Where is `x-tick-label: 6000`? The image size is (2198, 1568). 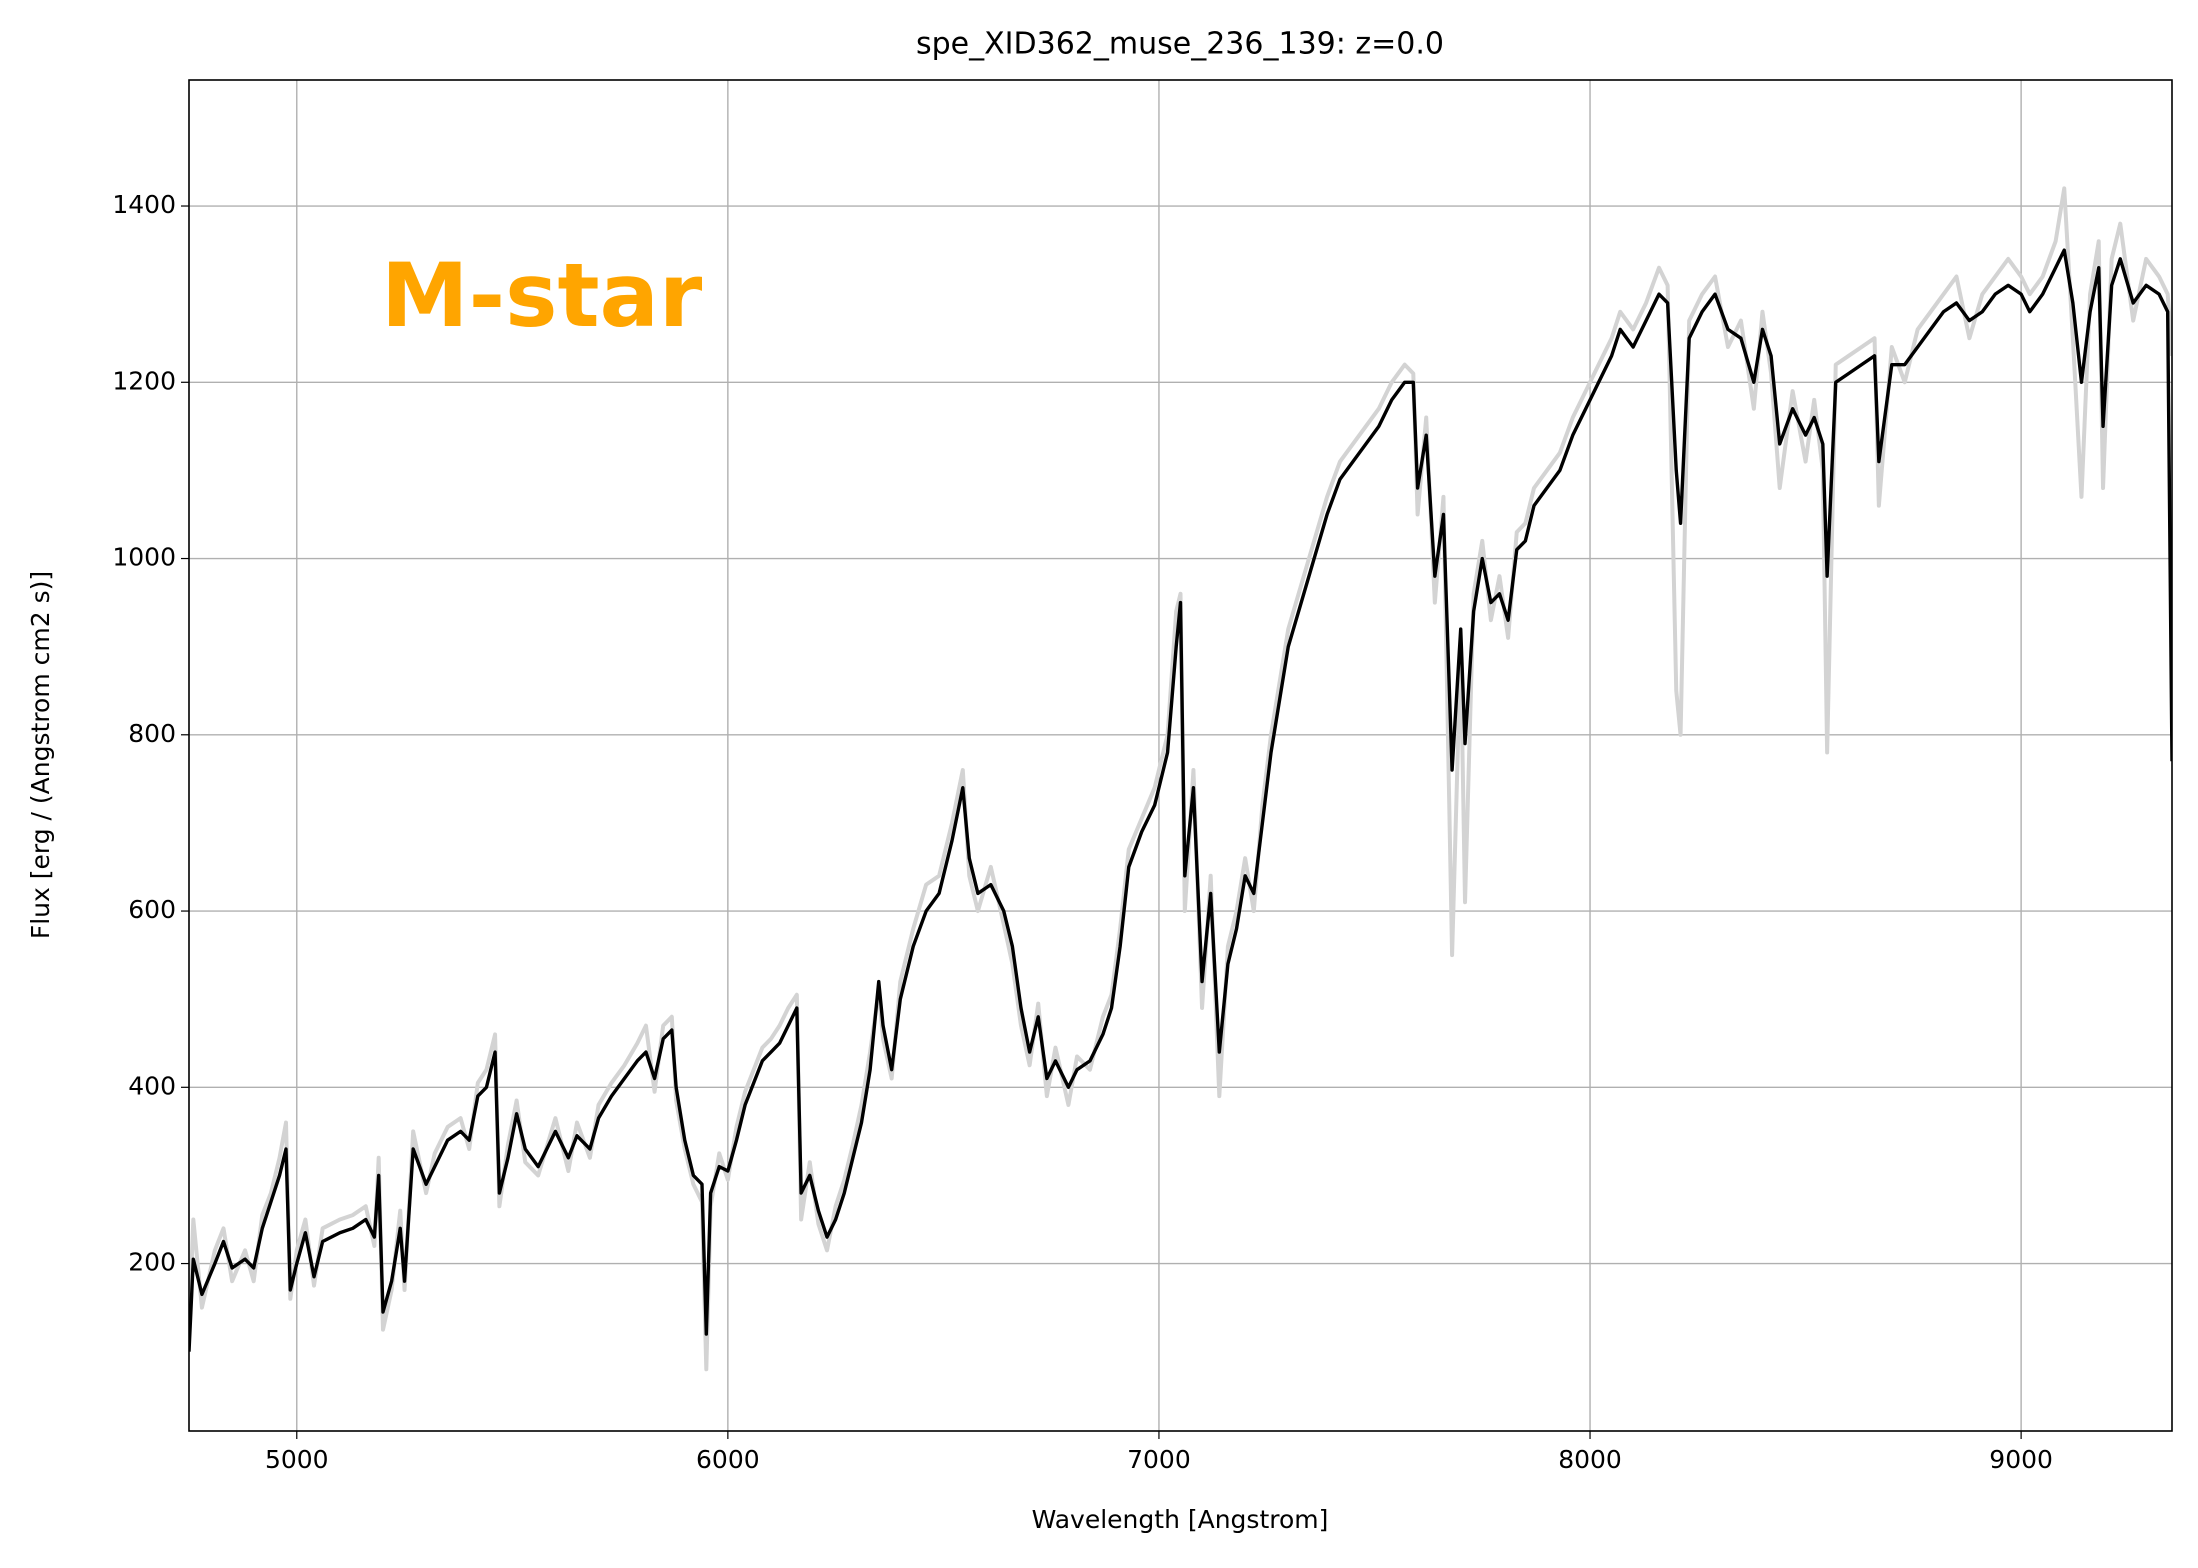
x-tick-label: 6000 is located at coordinates (728, 1459).